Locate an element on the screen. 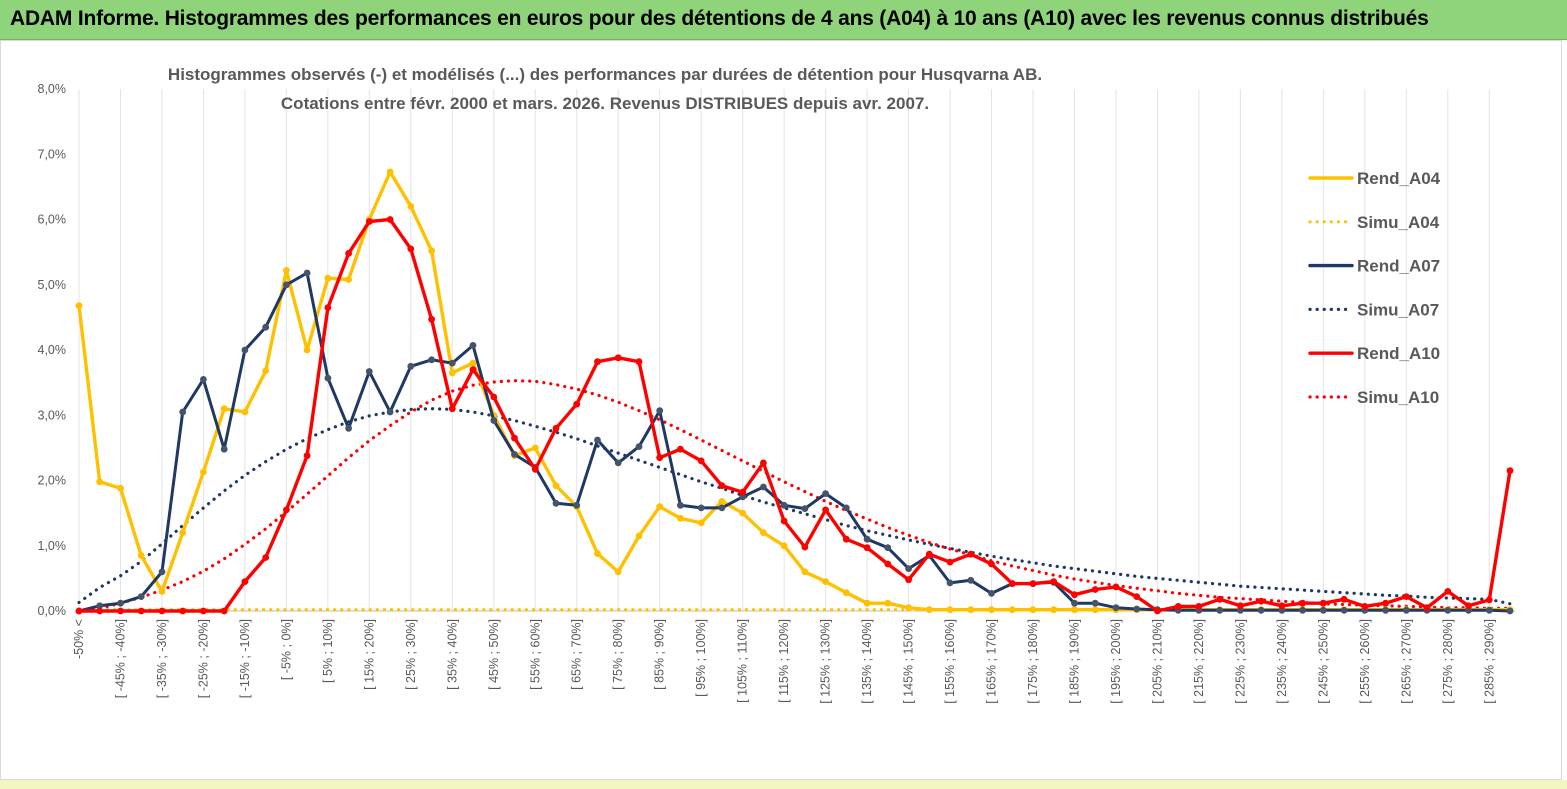  x-tick-label: [ 175% ; 180%] is located at coordinates (1033, 661).